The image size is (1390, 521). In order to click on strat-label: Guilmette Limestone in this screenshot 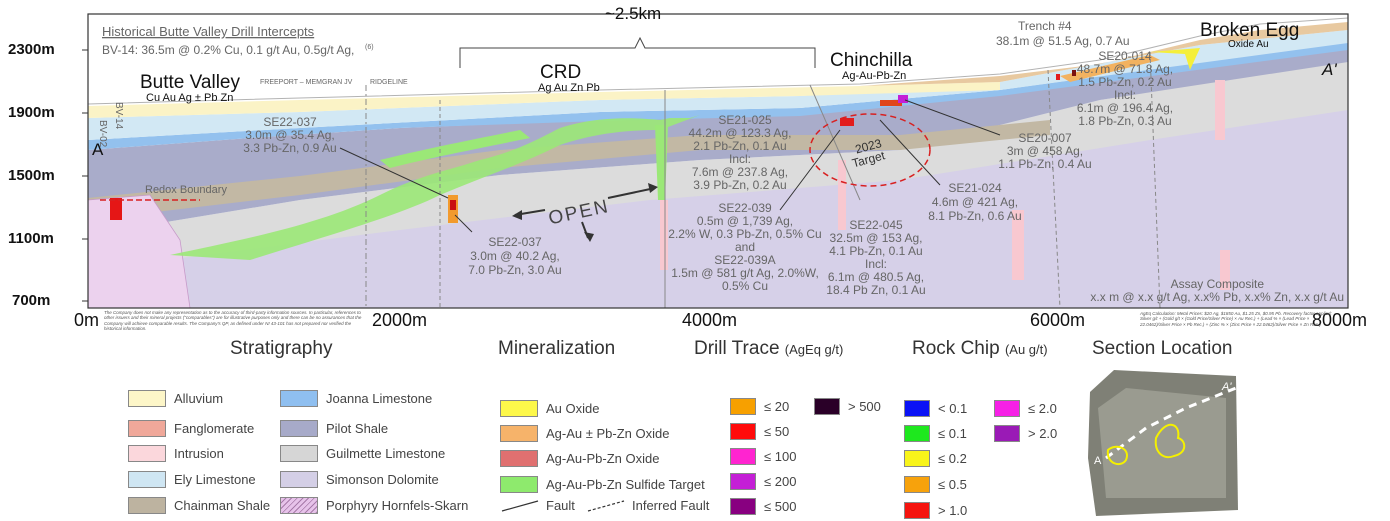, I will do `click(386, 453)`.